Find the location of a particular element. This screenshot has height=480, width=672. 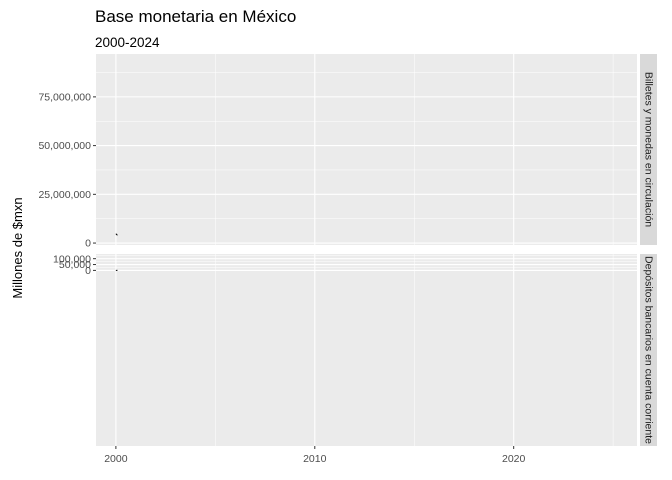

y-tick-label: 50,000,000 is located at coordinates (64, 146).